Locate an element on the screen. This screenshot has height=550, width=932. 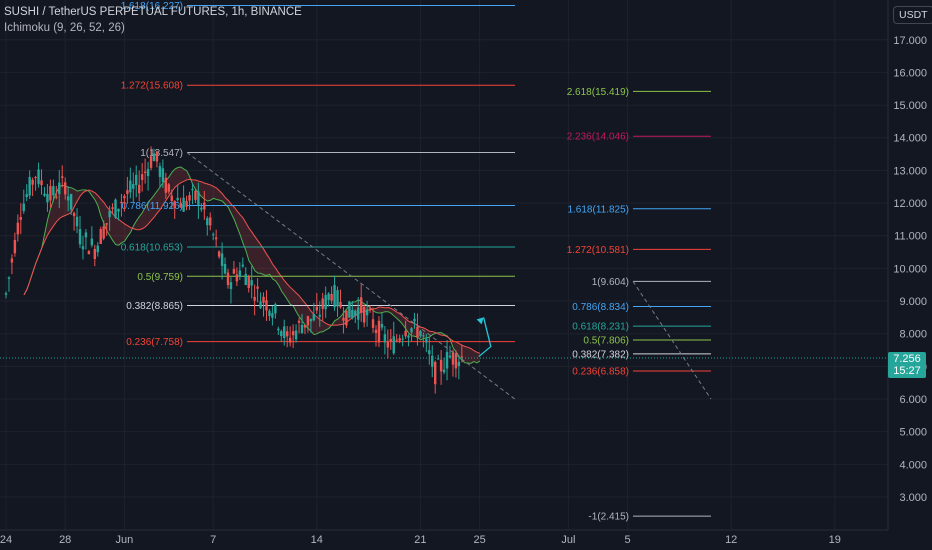
price-tick-label: 8.000 is located at coordinates (913, 335).